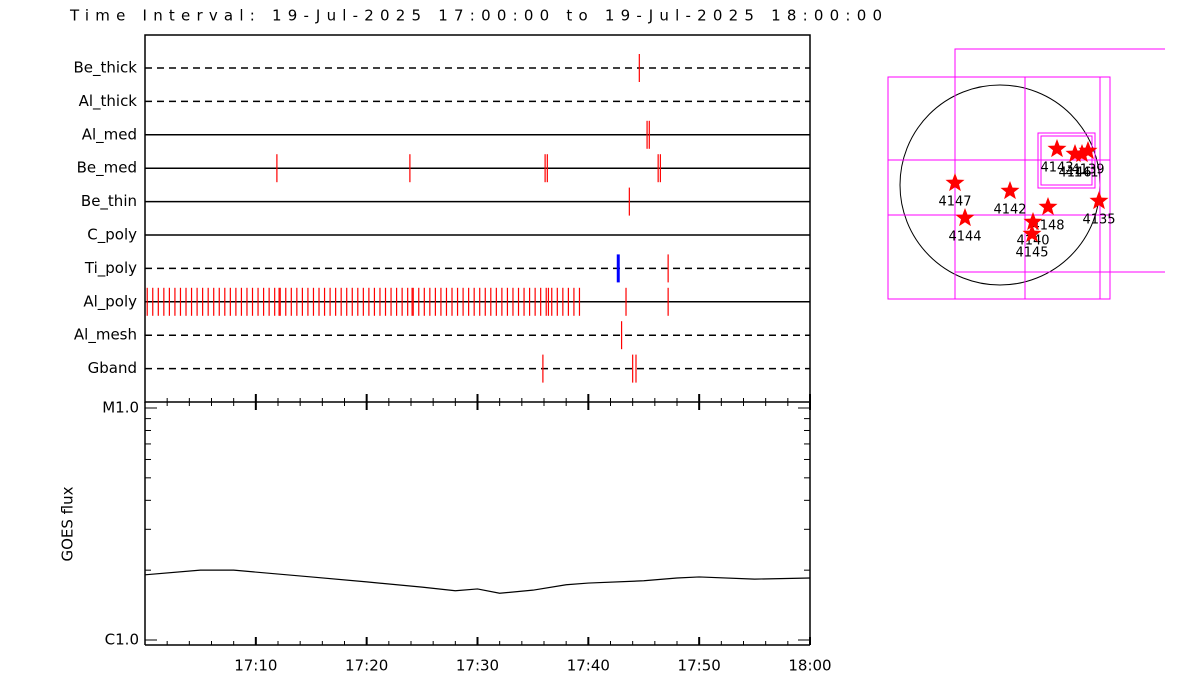 Image resolution: width=1200 pixels, height=700 pixels. What do you see at coordinates (122, 640) in the screenshot?
I see `y-tick-label: C1.0` at bounding box center [122, 640].